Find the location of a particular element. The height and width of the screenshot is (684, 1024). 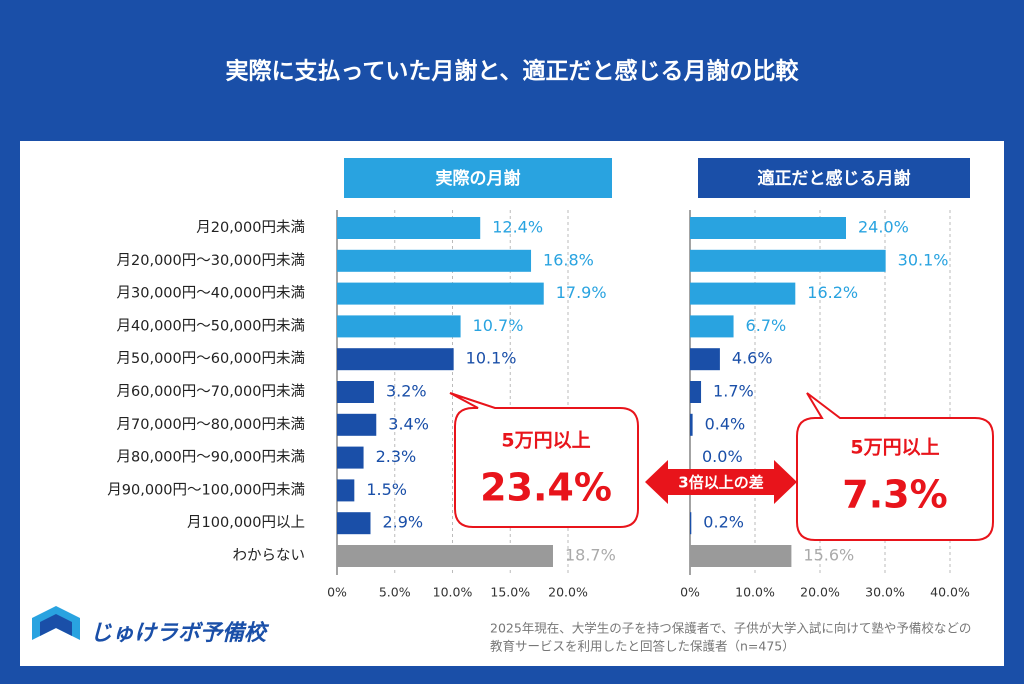

value-label: 3.4% is located at coordinates (408, 423).